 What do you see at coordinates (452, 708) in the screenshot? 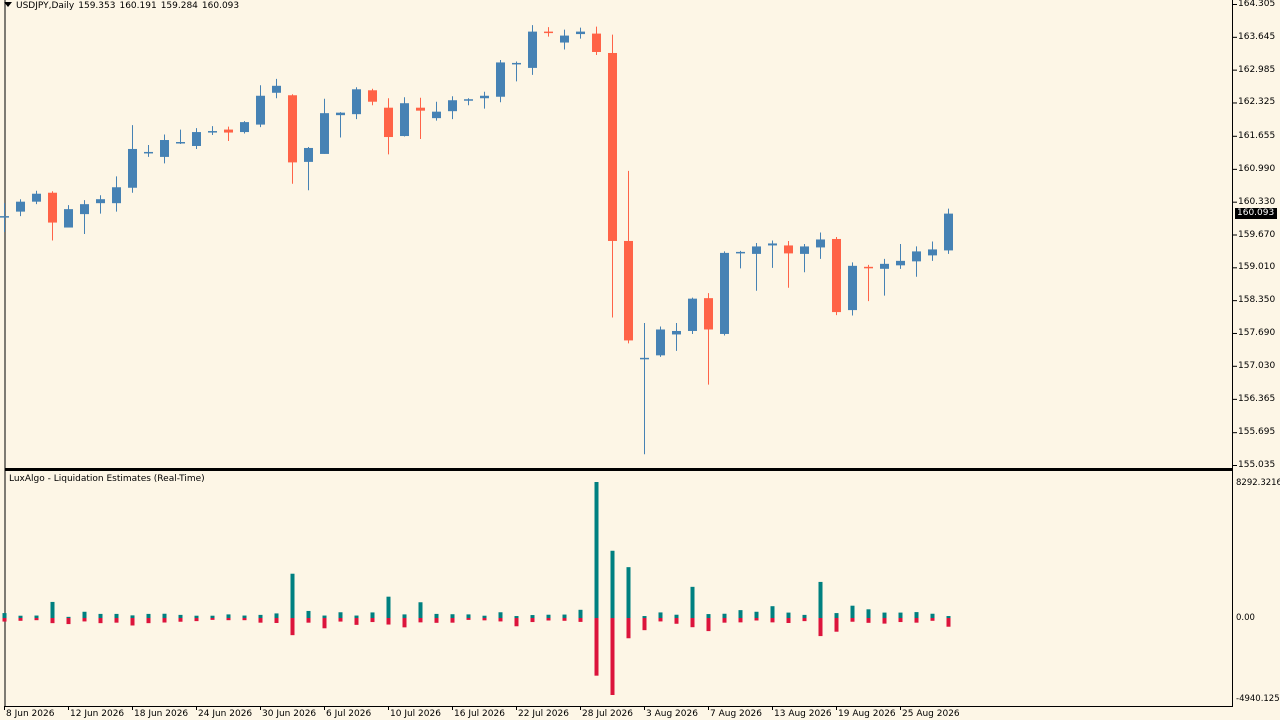
I see `time-ticks-group` at bounding box center [452, 708].